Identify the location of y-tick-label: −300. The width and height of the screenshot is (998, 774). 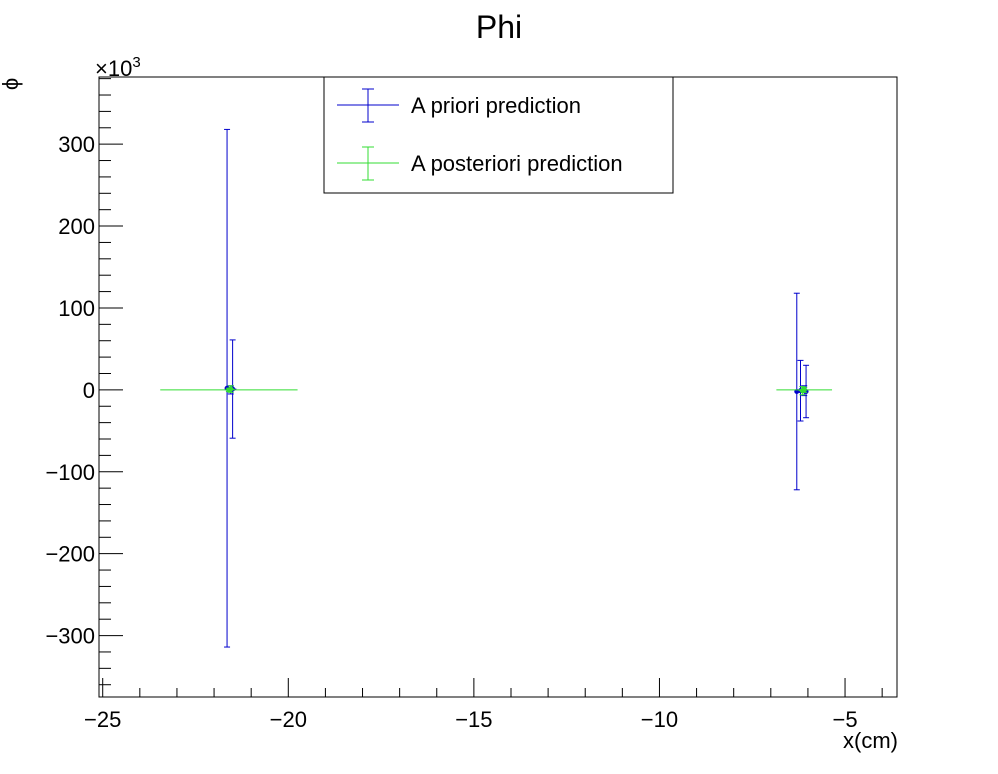
(70, 636).